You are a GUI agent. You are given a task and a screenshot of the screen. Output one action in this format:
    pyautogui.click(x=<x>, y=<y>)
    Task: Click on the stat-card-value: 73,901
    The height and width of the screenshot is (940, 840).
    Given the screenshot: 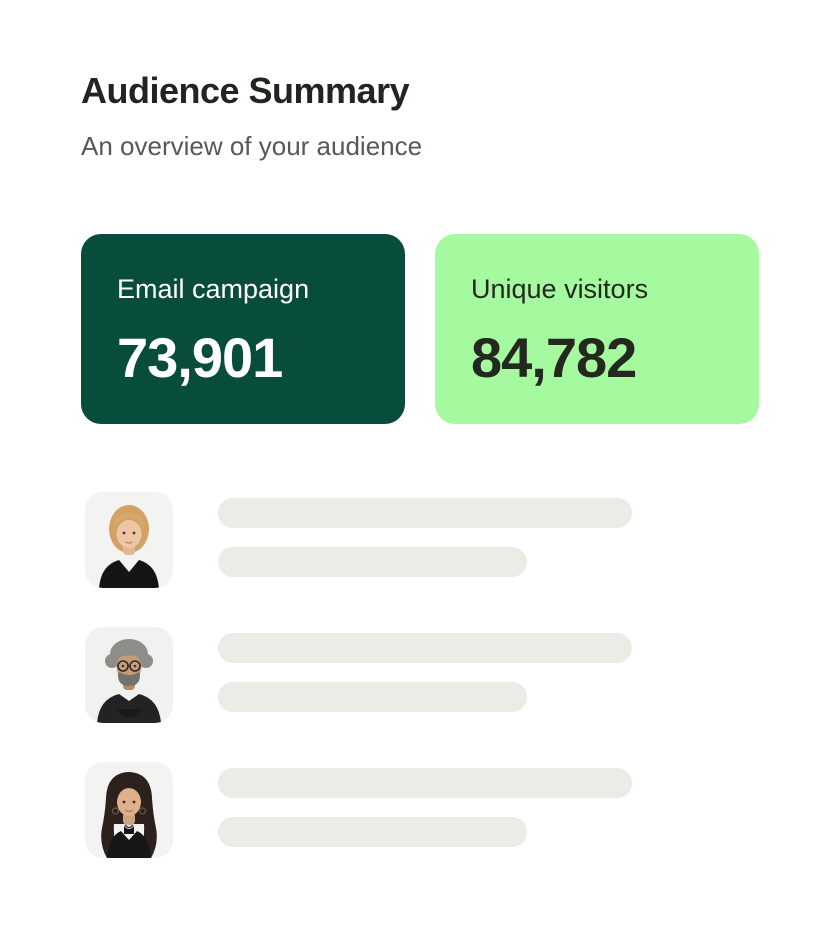 What is the action you would take?
    pyautogui.click(x=200, y=357)
    